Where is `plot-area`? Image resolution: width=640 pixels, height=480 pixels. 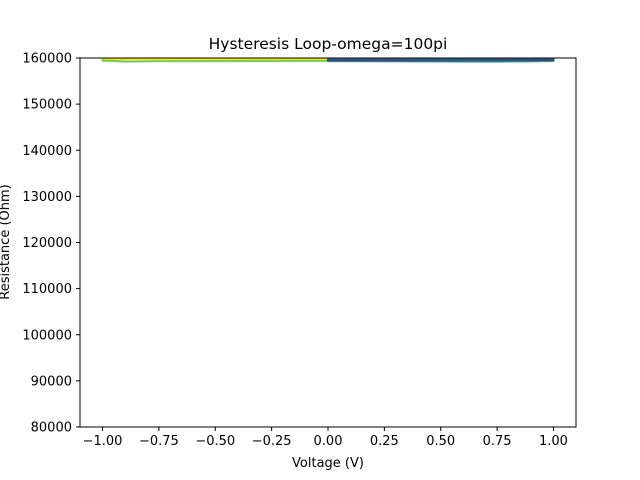
plot-area is located at coordinates (328, 60).